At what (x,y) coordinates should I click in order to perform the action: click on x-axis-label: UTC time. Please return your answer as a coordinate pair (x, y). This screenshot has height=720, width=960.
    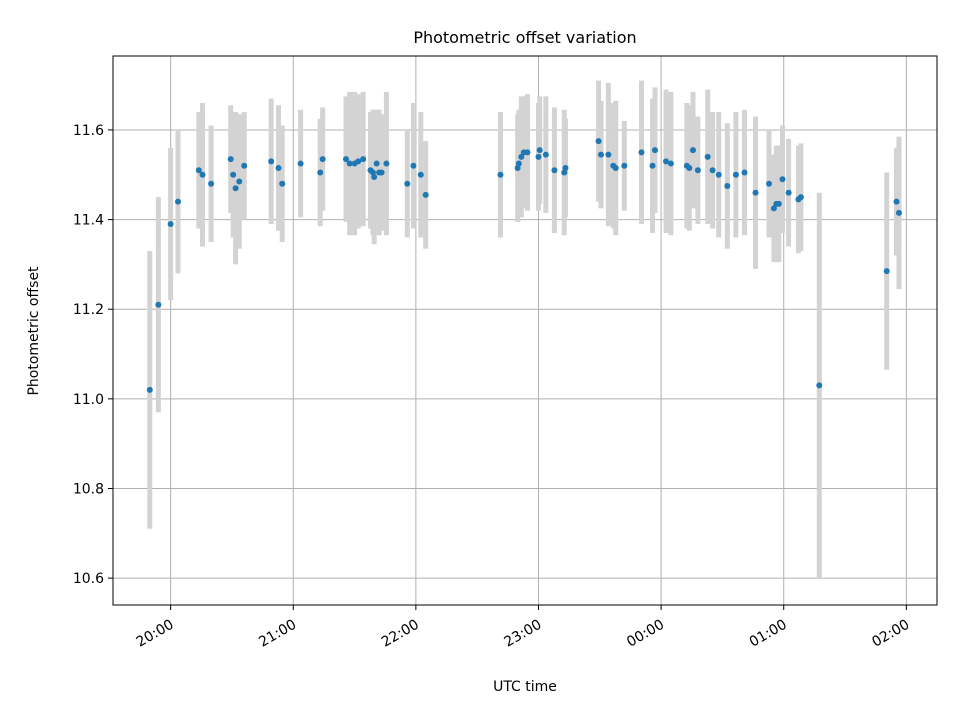
    Looking at the image, I should click on (525, 687).